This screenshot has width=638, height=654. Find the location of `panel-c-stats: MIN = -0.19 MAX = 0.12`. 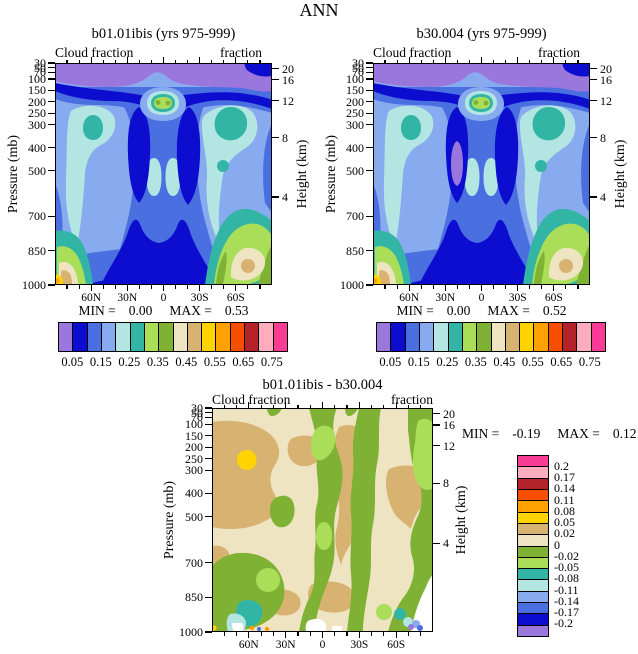

panel-c-stats: MIN = -0.19 MAX = 0.12 is located at coordinates (549, 434).